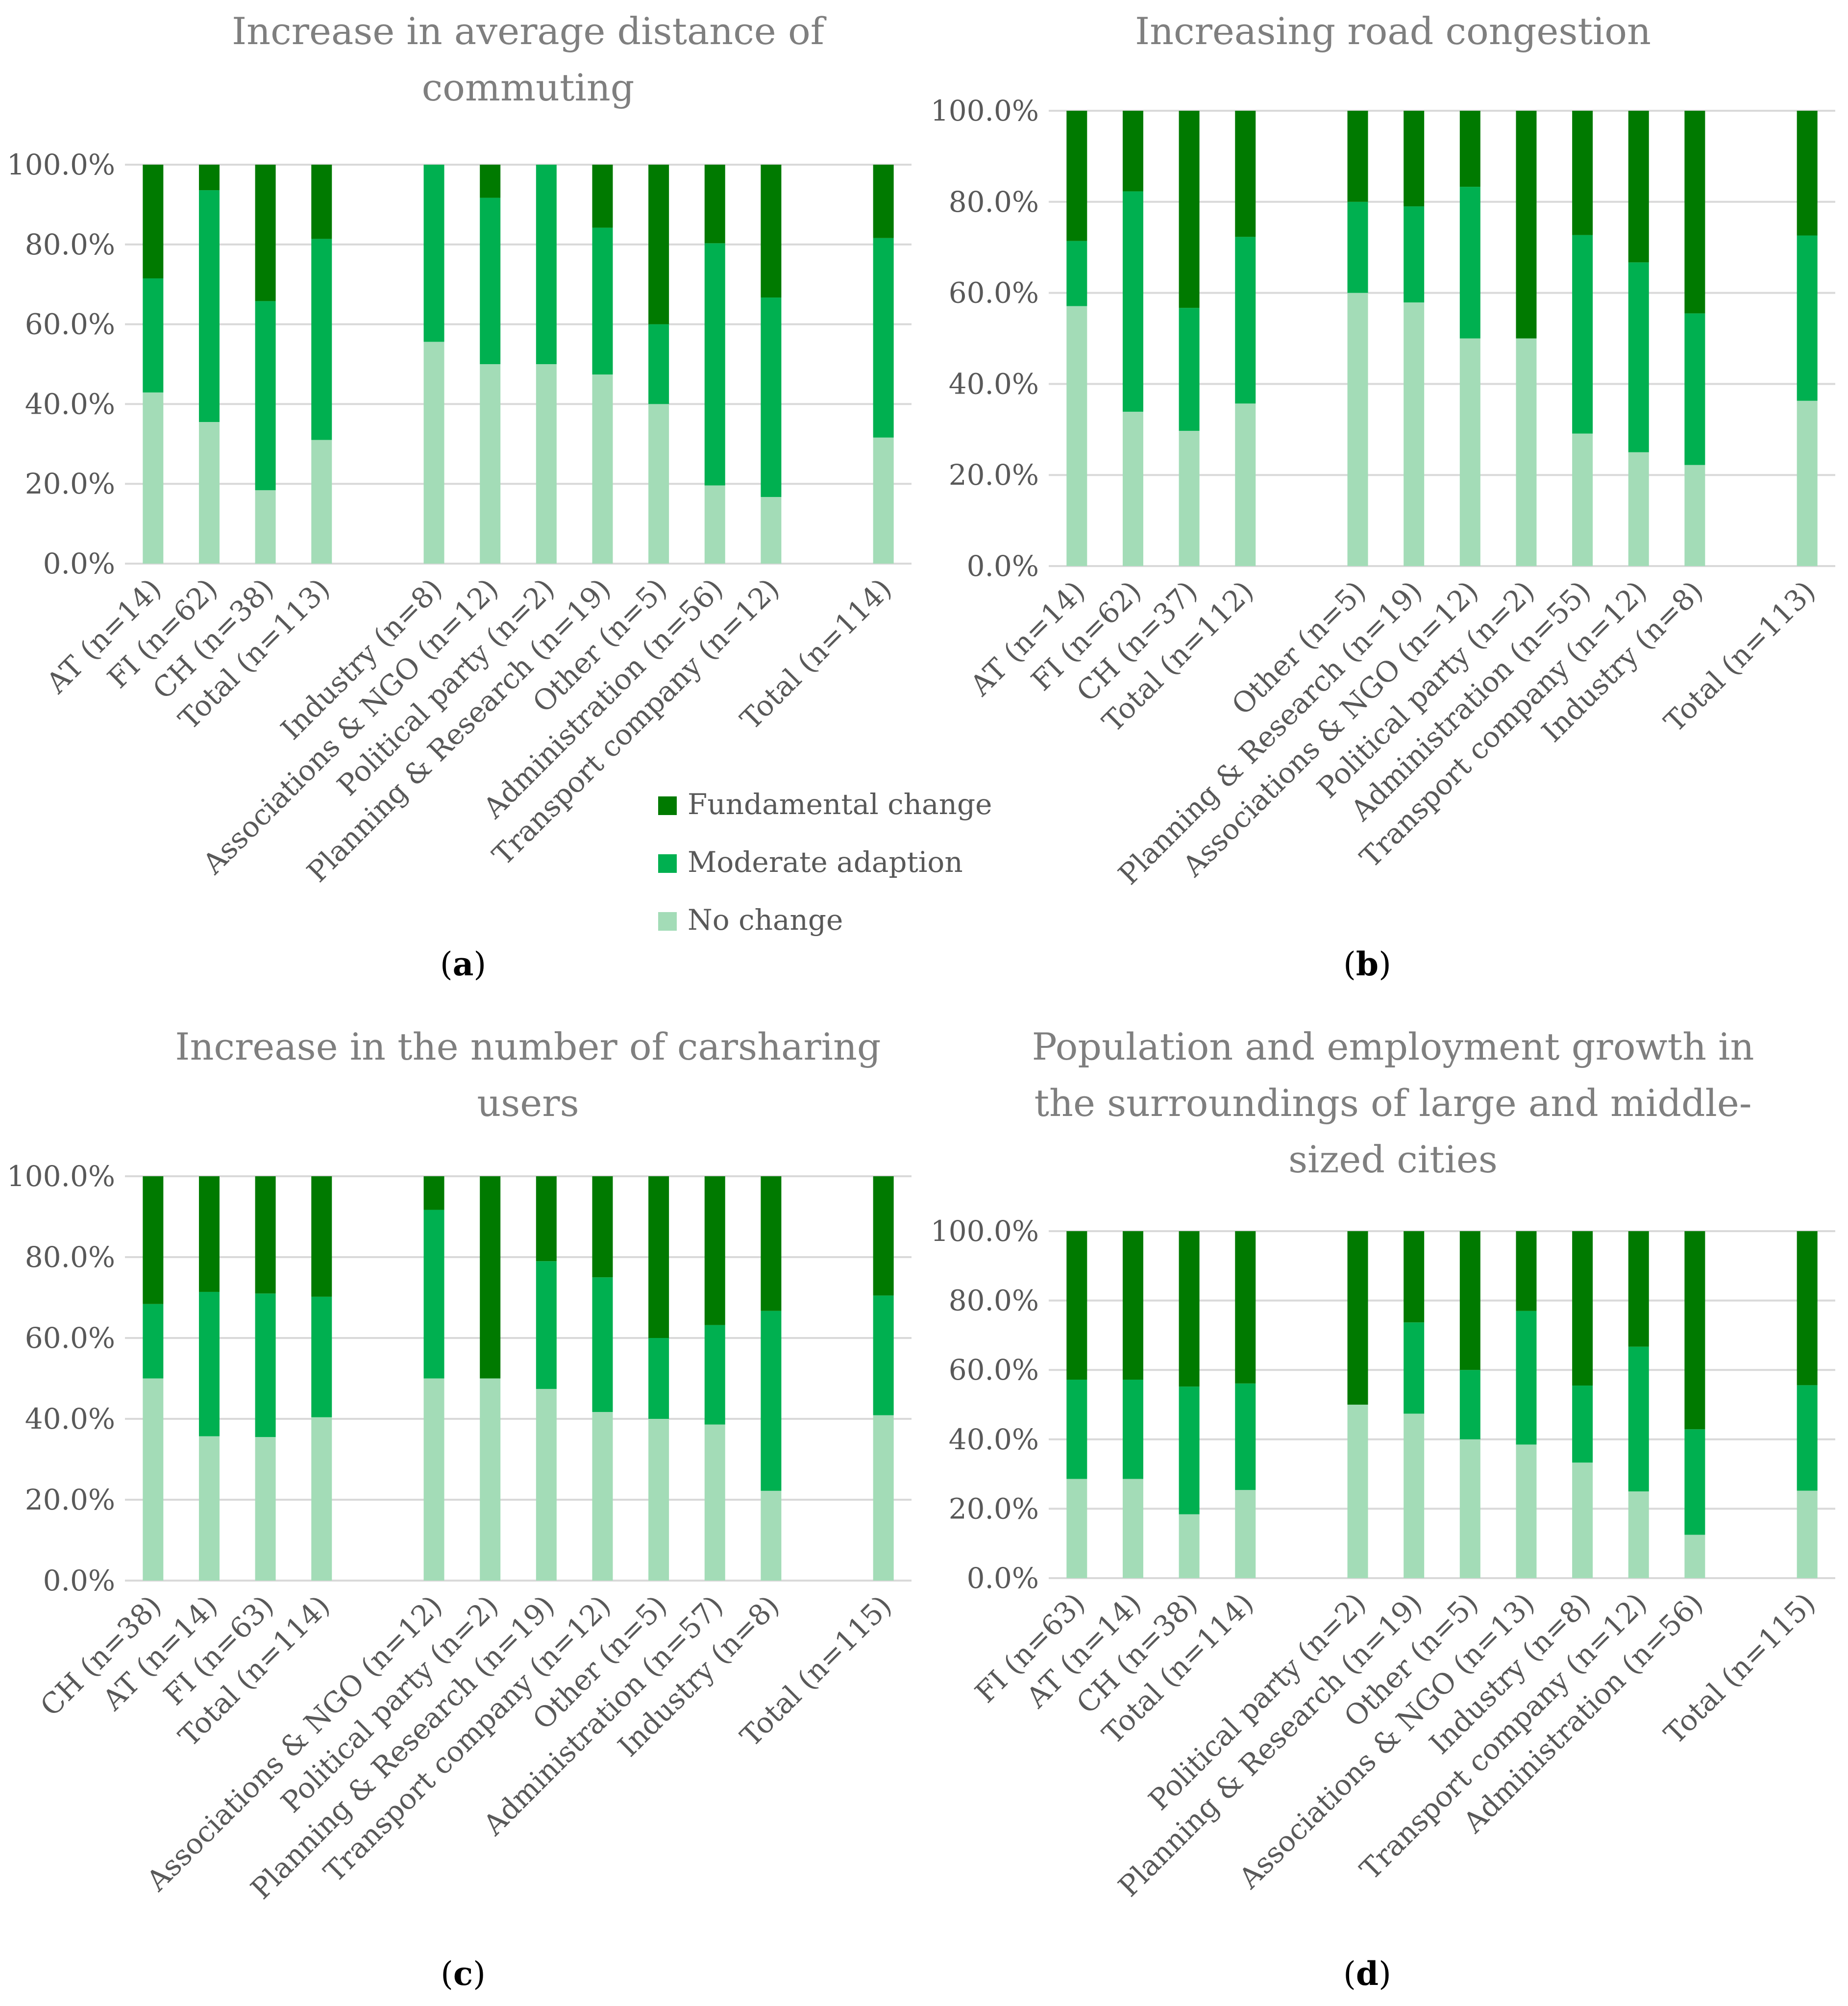 This screenshot has width=1848, height=2006. What do you see at coordinates (463, 964) in the screenshot?
I see `panel-caption: (a)` at bounding box center [463, 964].